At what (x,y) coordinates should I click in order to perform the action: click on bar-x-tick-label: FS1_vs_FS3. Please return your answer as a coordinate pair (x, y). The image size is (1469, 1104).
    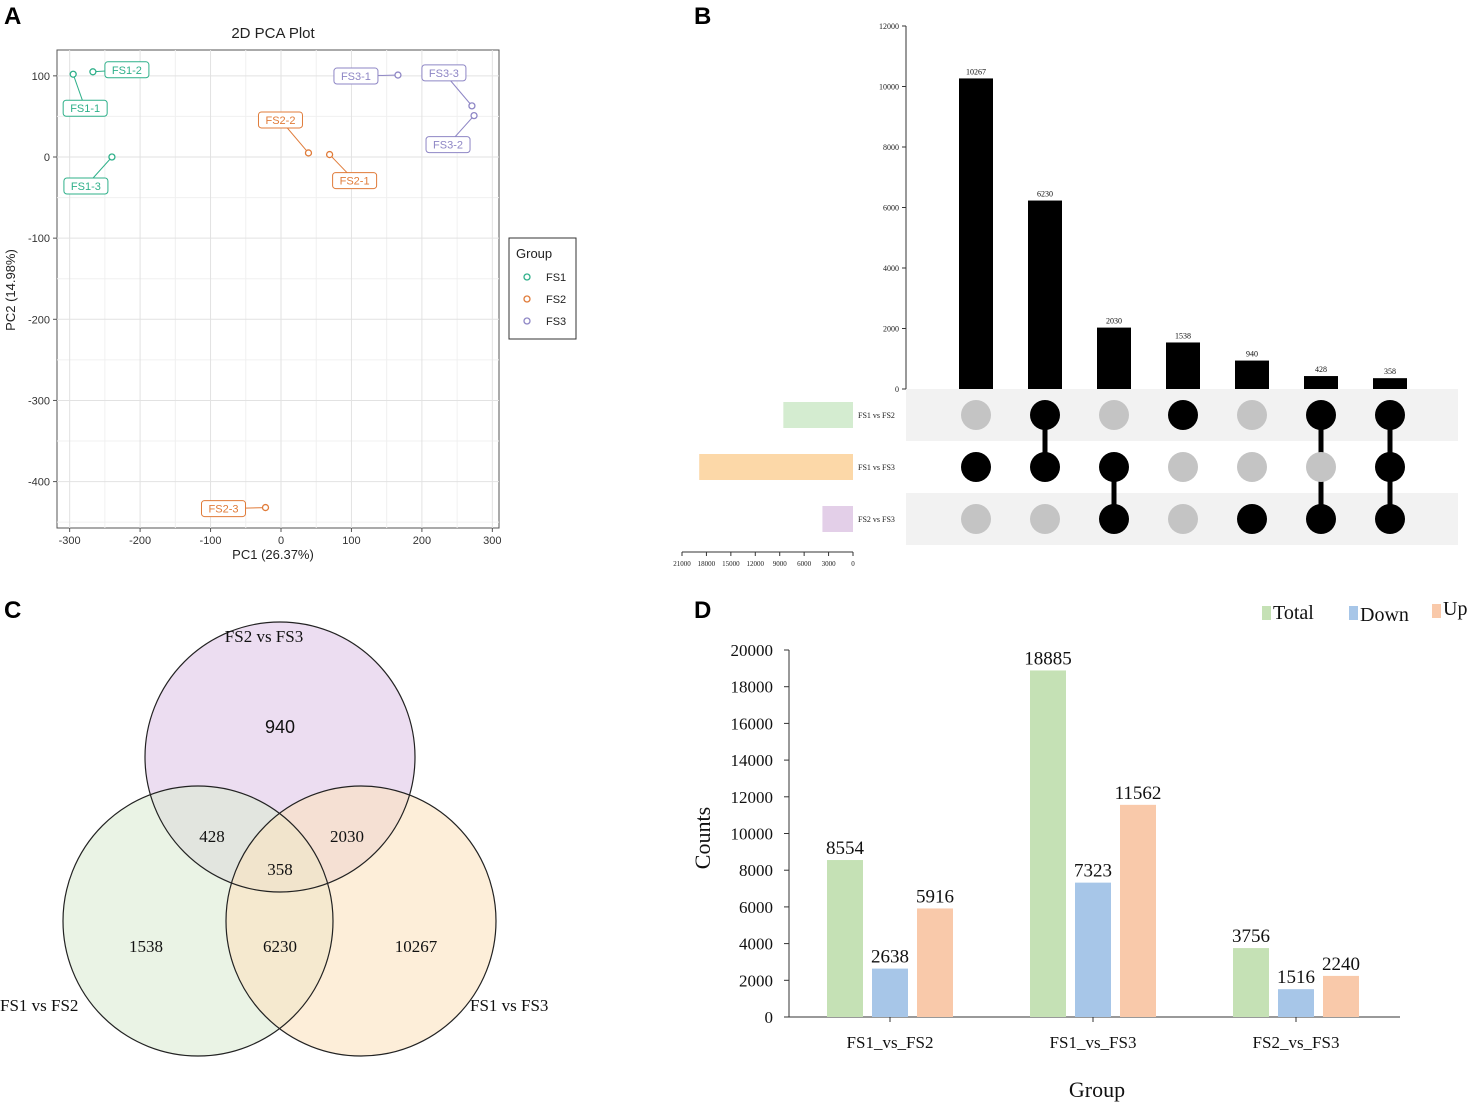
    Looking at the image, I should click on (1093, 1042).